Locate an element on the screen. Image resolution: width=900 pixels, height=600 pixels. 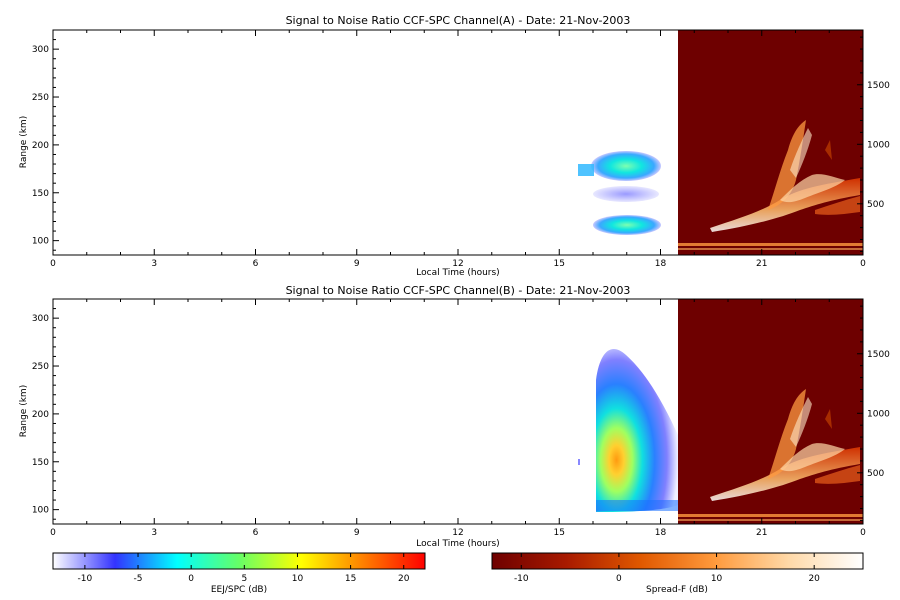
panel-b-xtick-label: 6 is located at coordinates (256, 533).